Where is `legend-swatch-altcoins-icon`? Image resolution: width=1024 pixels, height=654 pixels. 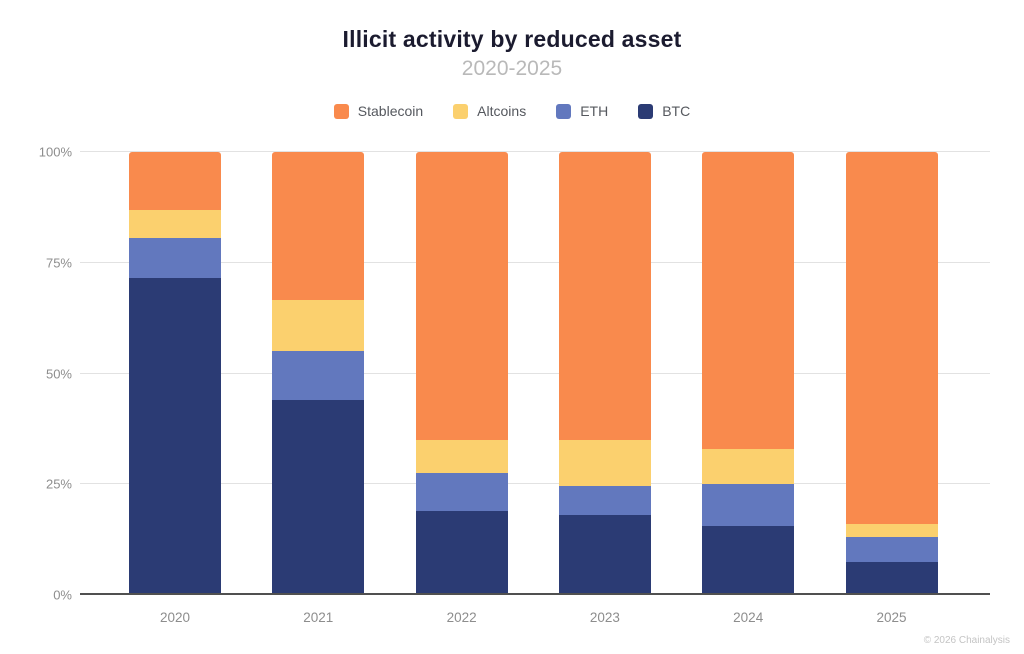
legend-swatch-altcoins-icon is located at coordinates (461, 111).